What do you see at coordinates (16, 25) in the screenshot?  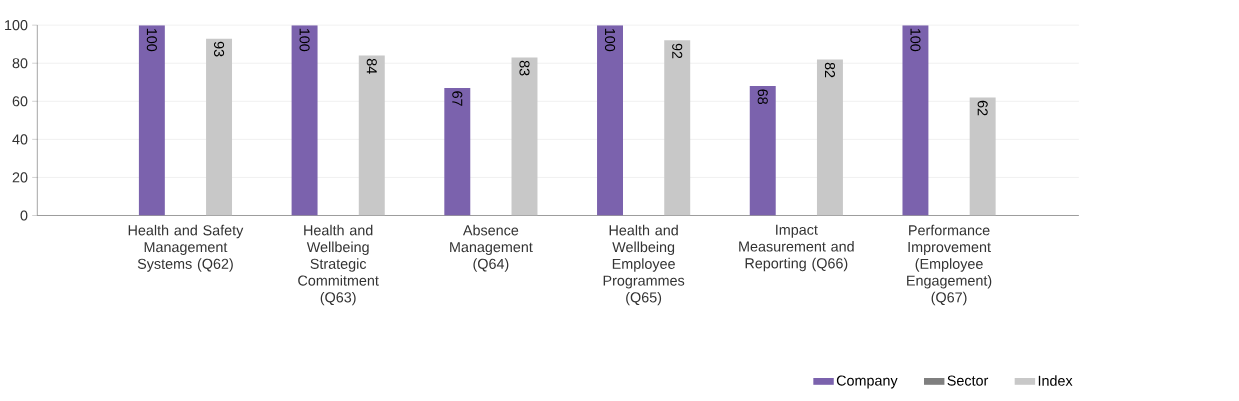 I see `y-tick-label: 100` at bounding box center [16, 25].